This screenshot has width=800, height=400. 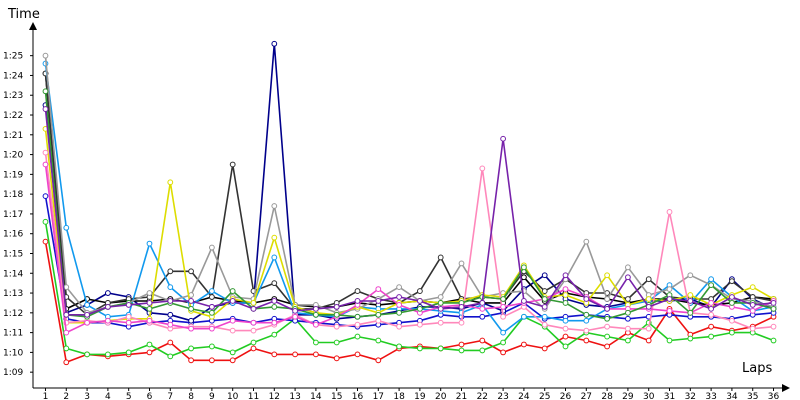 I want to click on x-tick-label: 36, so click(x=774, y=396).